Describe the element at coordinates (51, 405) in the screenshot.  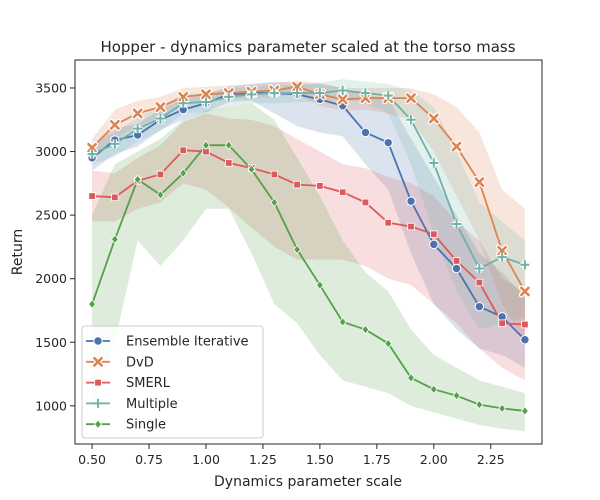
I see `y-tick-label: 1000` at that location.